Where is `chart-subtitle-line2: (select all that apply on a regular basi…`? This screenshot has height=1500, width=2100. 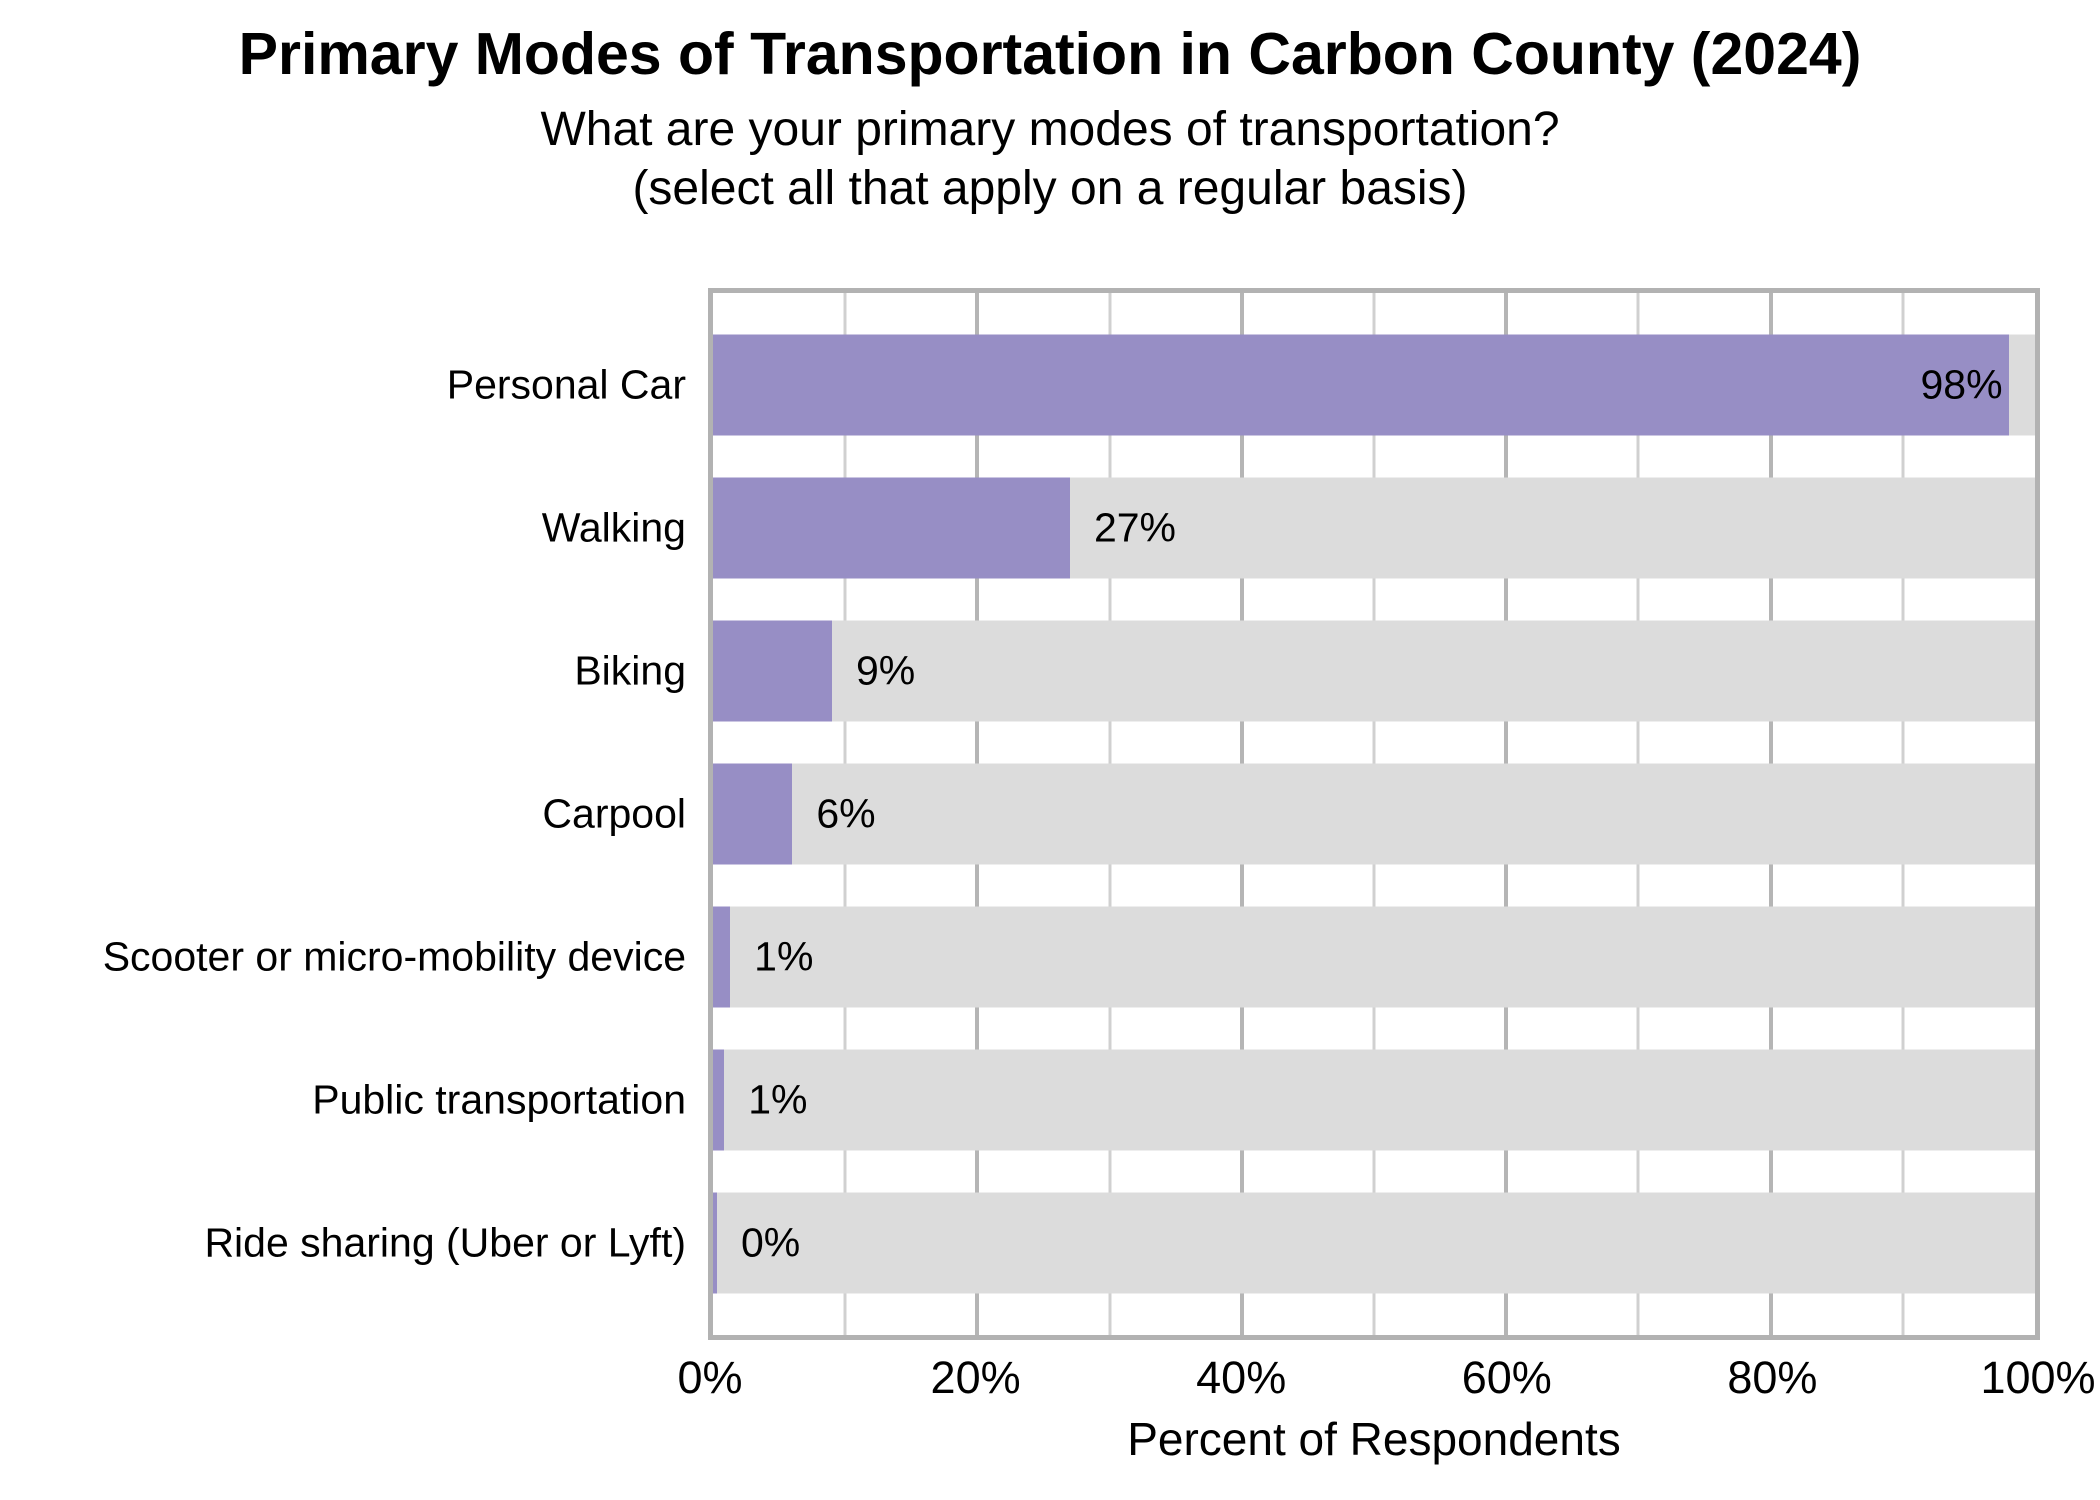 chart-subtitle-line2: (select all that apply on a regular basi… is located at coordinates (1050, 188).